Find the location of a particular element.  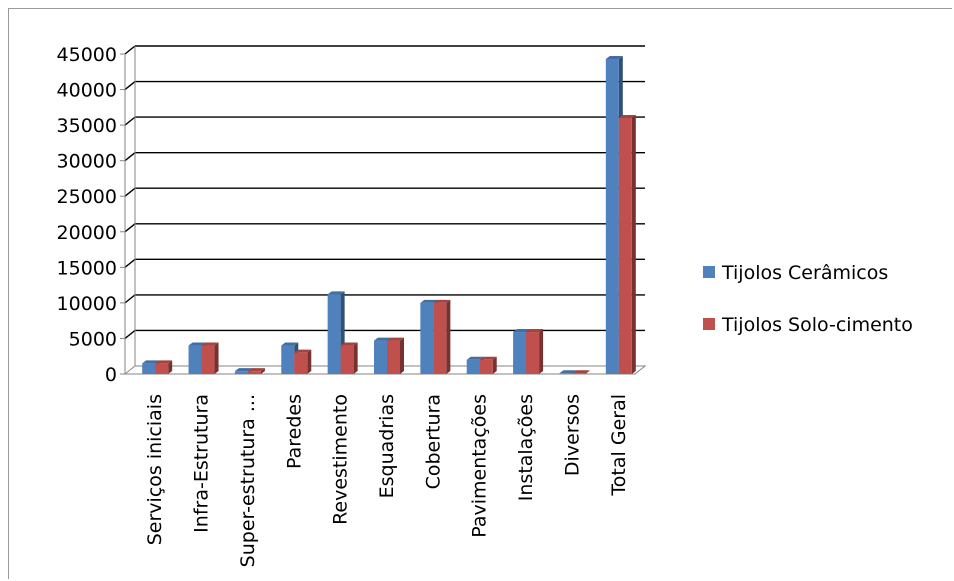

legend-item: Tijolos Cerâmicos is located at coordinates (795, 273).